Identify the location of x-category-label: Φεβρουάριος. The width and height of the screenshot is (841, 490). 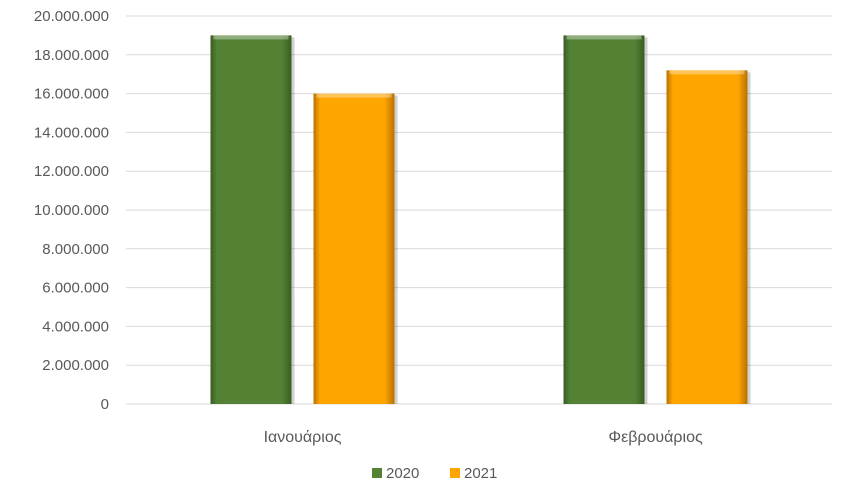
(655, 437).